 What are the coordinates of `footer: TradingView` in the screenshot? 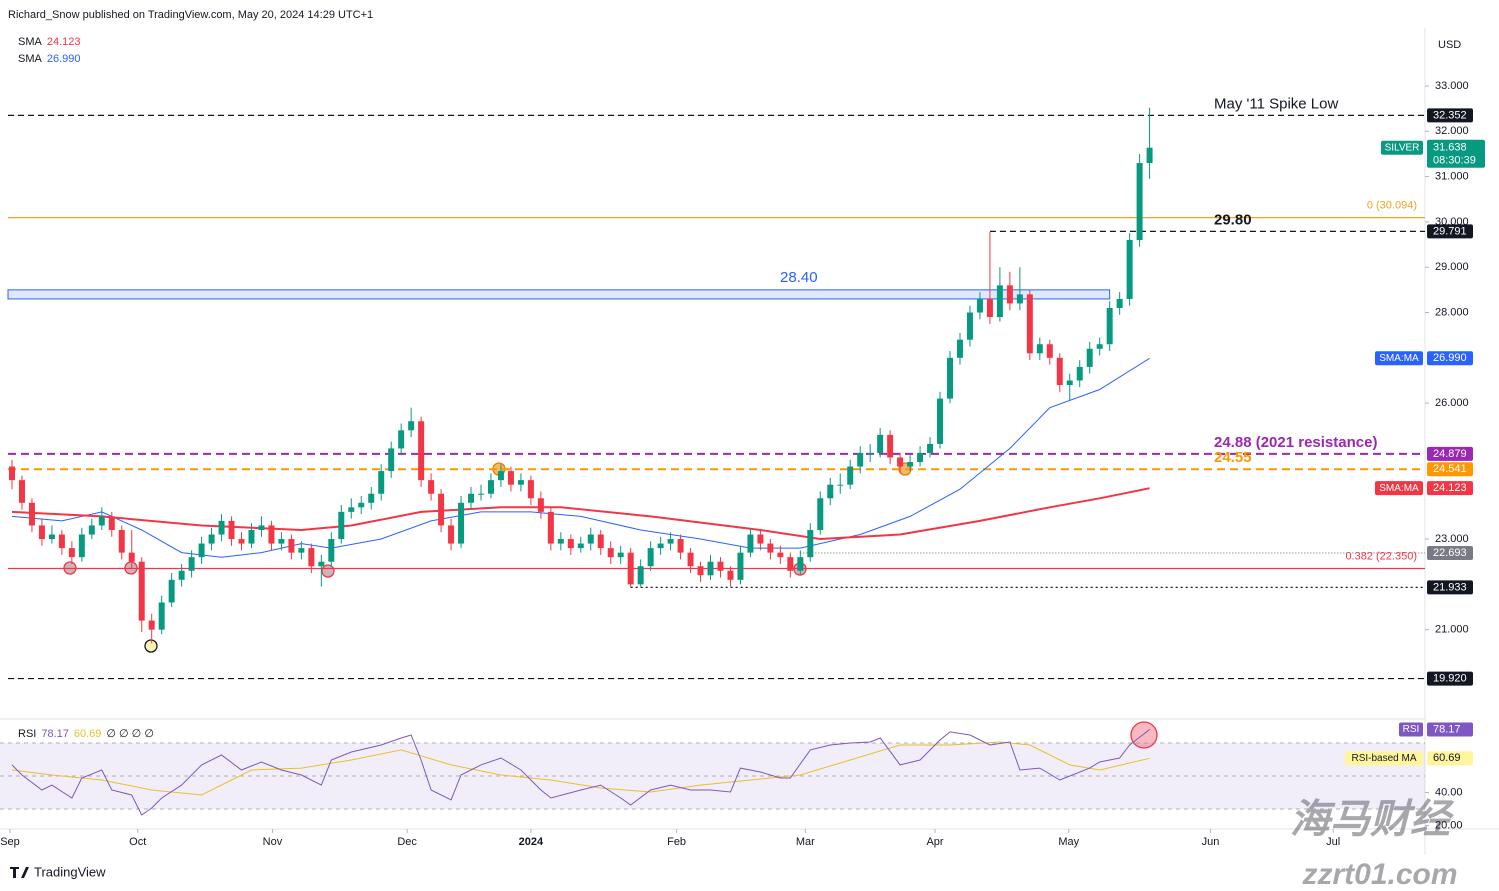 It's located at (58, 871).